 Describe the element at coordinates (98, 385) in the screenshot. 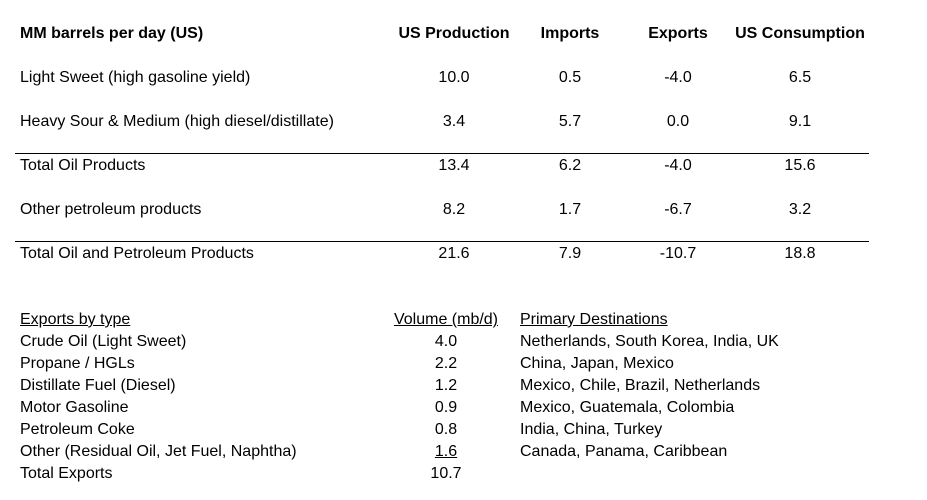

I see `export-type: Distillate Fuel (Diesel)` at that location.